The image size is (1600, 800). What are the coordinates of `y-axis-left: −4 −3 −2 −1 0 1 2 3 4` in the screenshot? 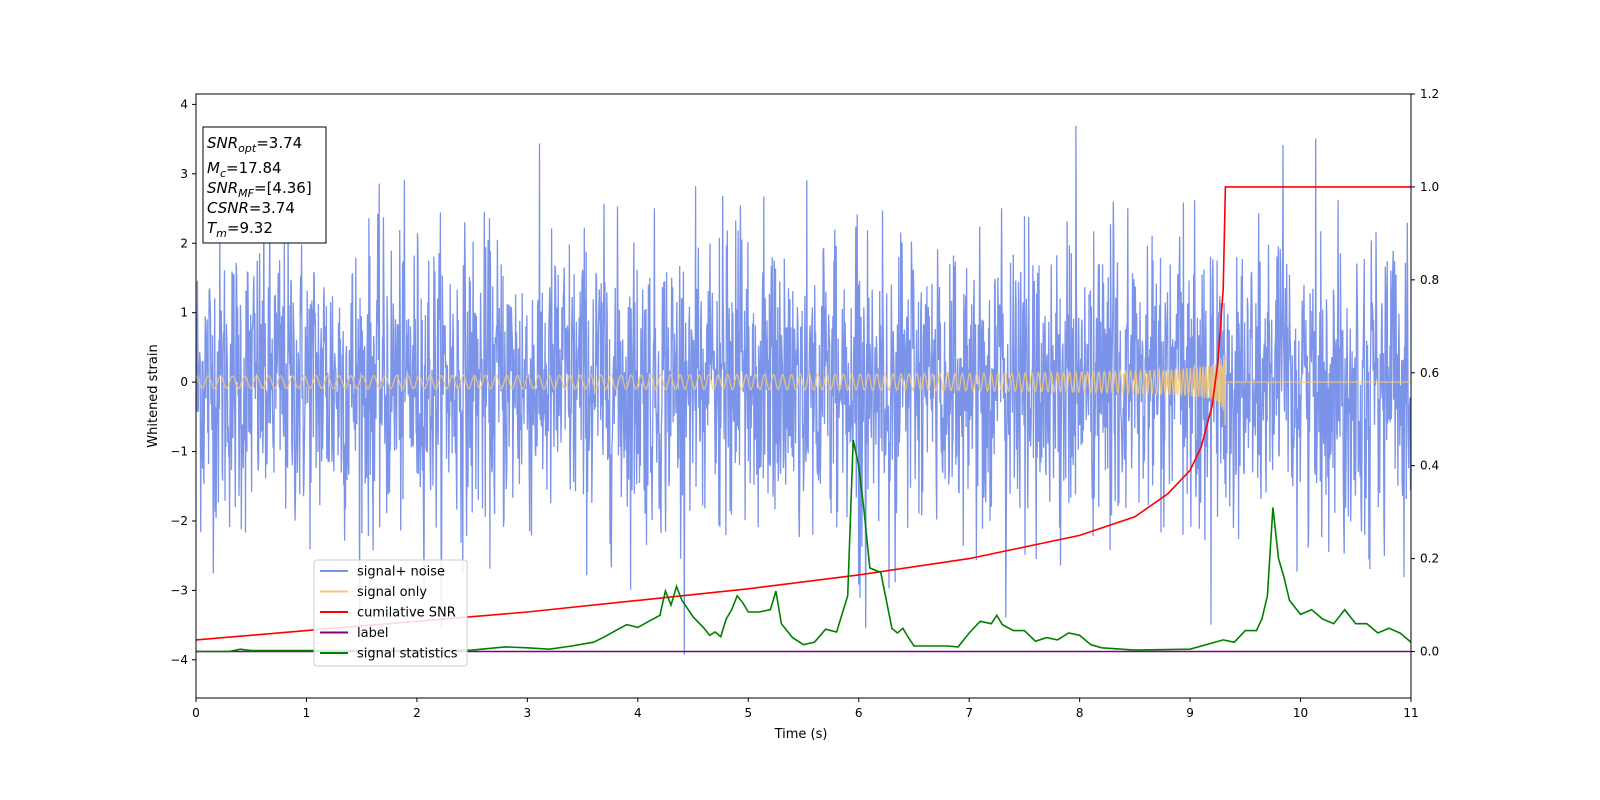 It's located at (183, 382).